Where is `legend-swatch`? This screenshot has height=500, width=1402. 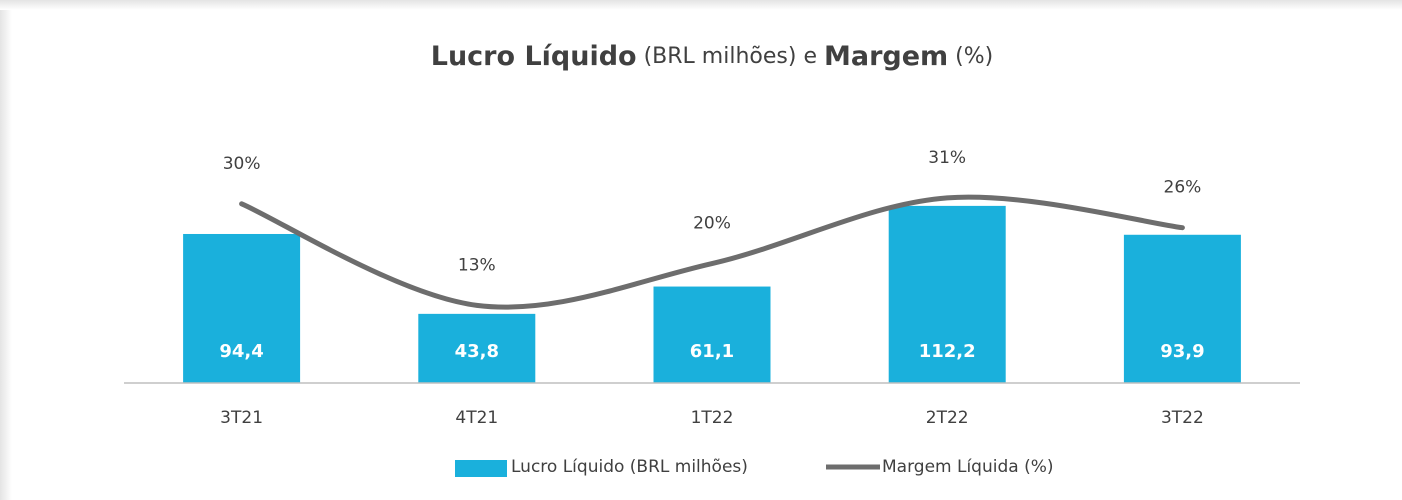 legend-swatch is located at coordinates (481, 468).